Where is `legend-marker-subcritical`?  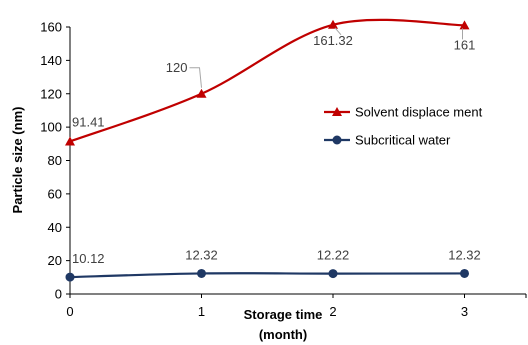
legend-marker-subcritical is located at coordinates (337, 140).